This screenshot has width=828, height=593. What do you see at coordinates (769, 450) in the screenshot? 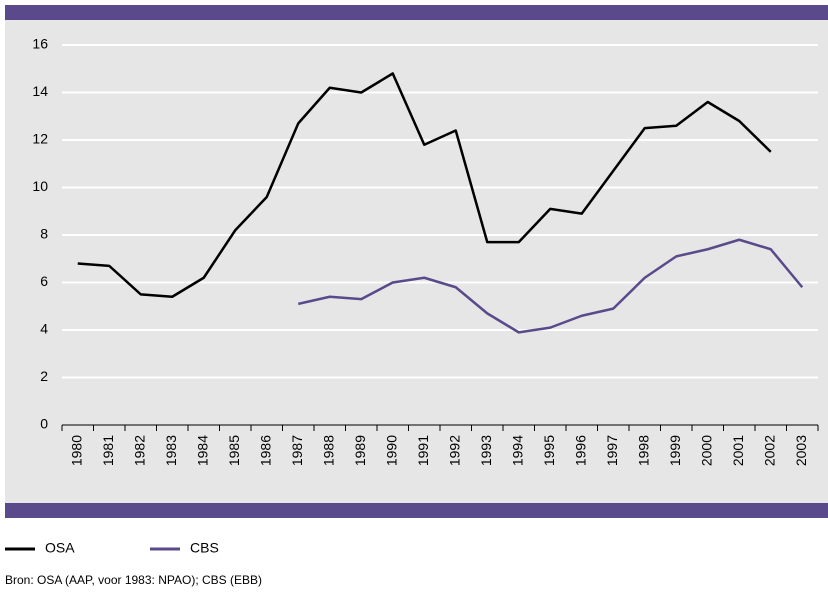
I see `x-tick-label: 2002` at bounding box center [769, 450].